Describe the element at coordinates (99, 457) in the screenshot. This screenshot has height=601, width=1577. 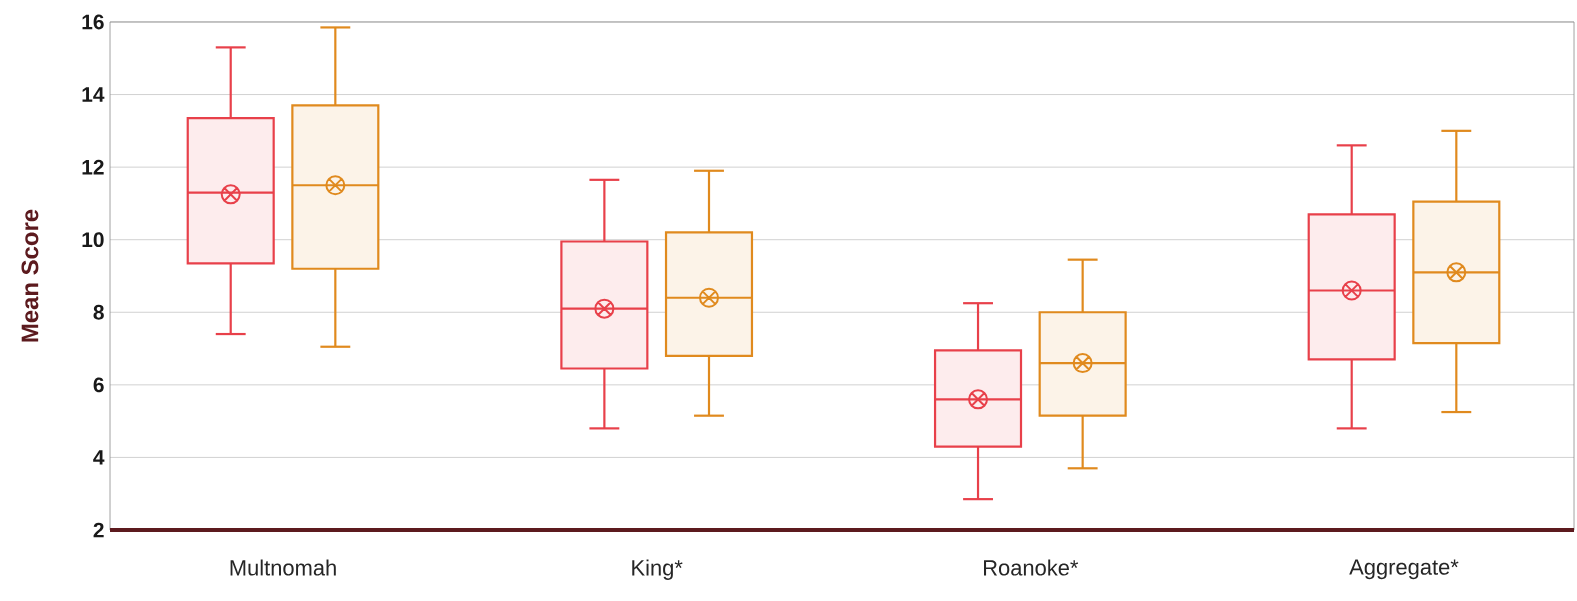
I see `y-tick-label: 4` at that location.